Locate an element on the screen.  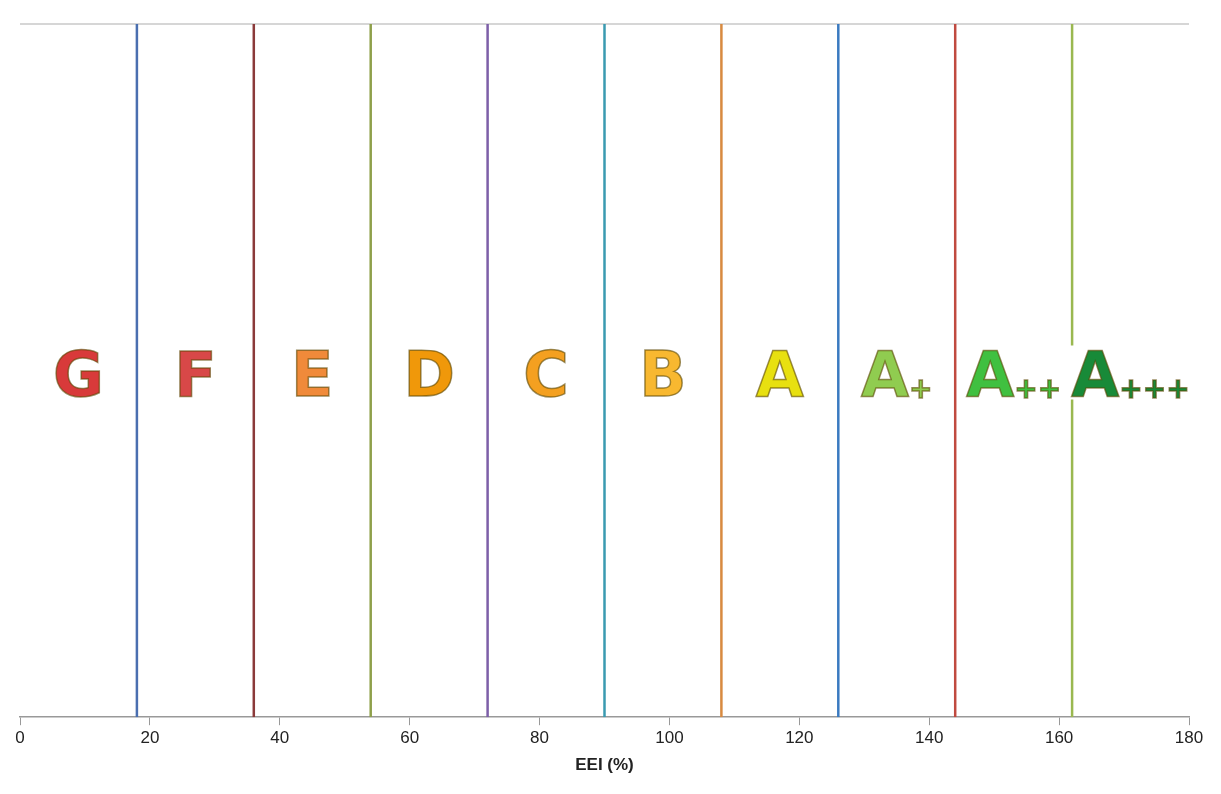
annotation: G is located at coordinates (78, 374).